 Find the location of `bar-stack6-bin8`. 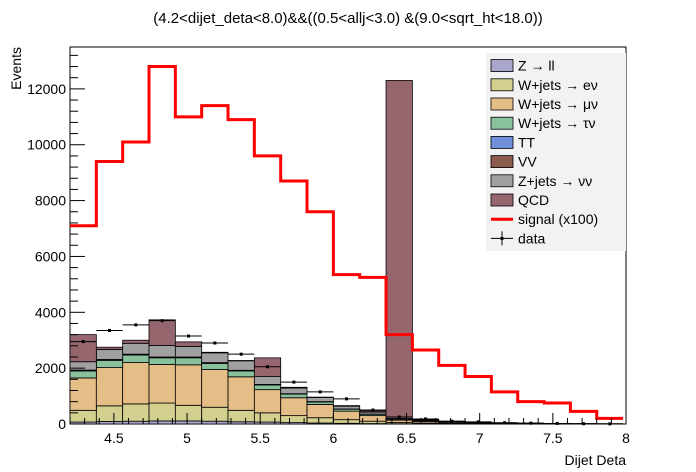

bar-stack6-bin8 is located at coordinates (294, 391).